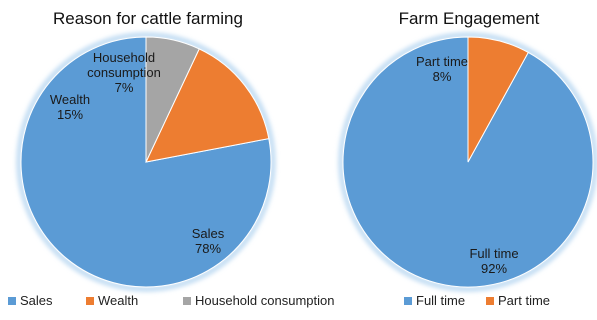 The image size is (597, 320). What do you see at coordinates (172, 99) in the screenshot?
I see `pie-0-slice-household-consumption` at bounding box center [172, 99].